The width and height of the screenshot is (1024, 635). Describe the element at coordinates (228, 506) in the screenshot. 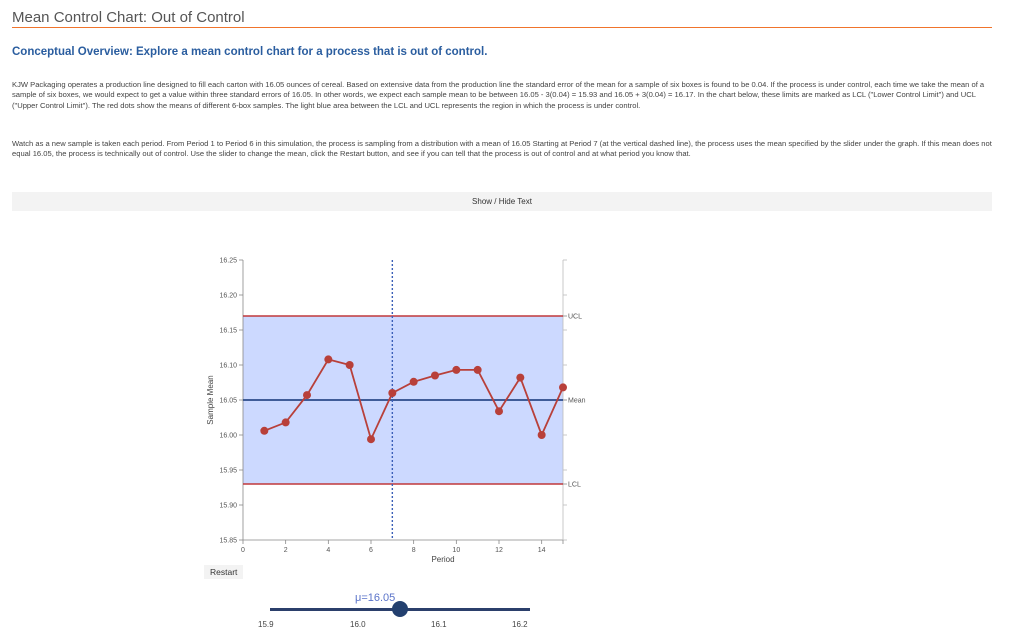

I see `y-tick-label: 15.90` at that location.